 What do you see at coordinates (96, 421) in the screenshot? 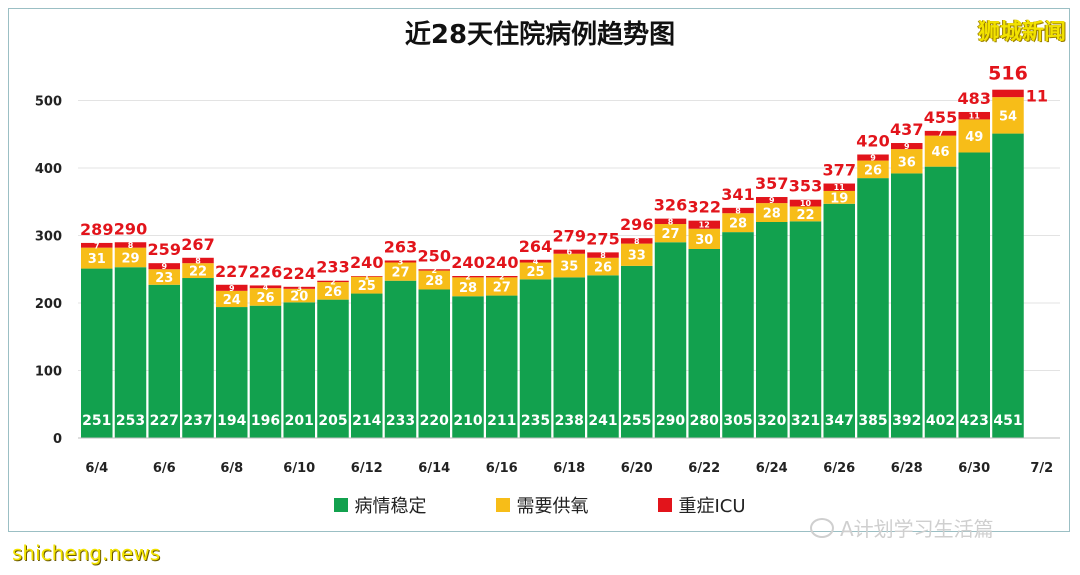
I see `data-label-stable: 251` at bounding box center [96, 421].